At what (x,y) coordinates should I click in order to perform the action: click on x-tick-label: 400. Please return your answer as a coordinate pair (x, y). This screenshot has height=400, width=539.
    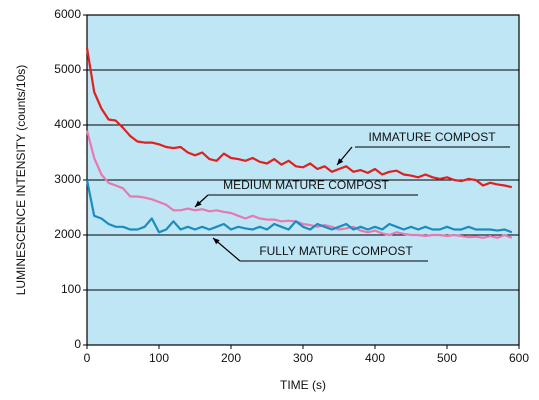
    Looking at the image, I should click on (375, 358).